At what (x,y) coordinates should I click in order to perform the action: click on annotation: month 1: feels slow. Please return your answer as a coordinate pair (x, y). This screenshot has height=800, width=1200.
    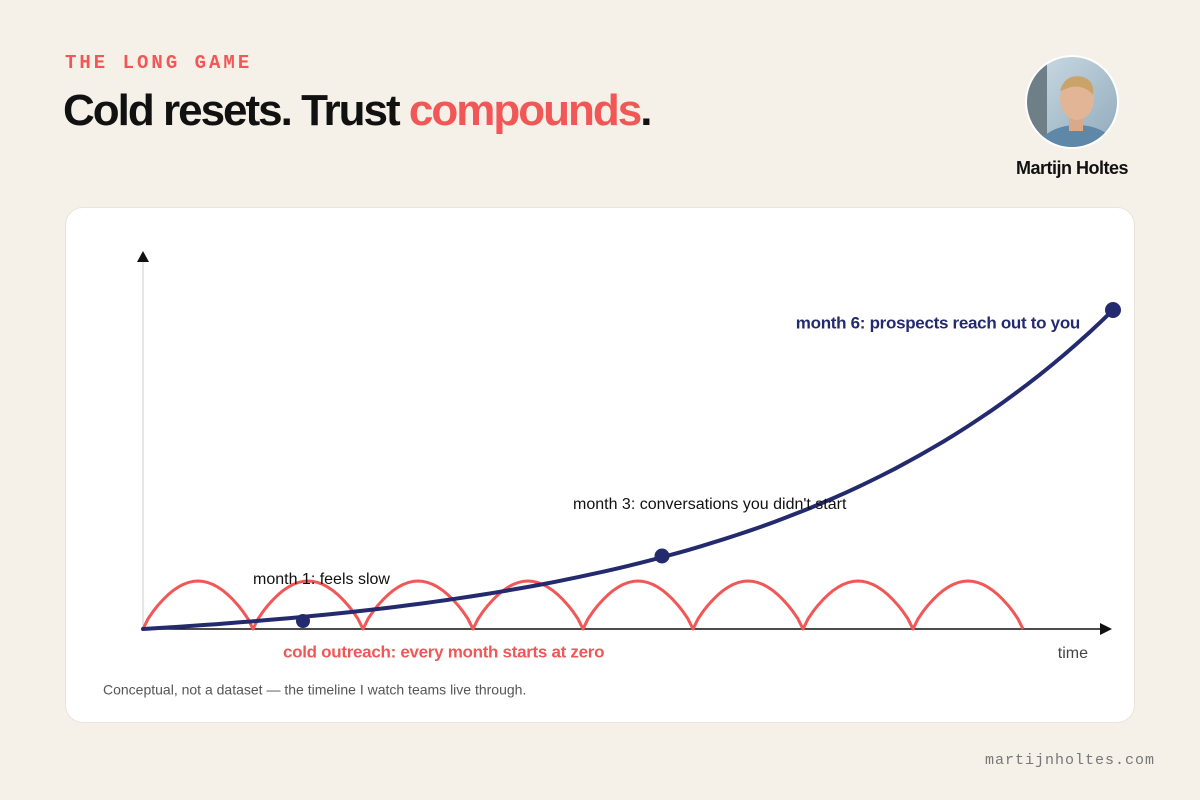
    Looking at the image, I should click on (321, 579).